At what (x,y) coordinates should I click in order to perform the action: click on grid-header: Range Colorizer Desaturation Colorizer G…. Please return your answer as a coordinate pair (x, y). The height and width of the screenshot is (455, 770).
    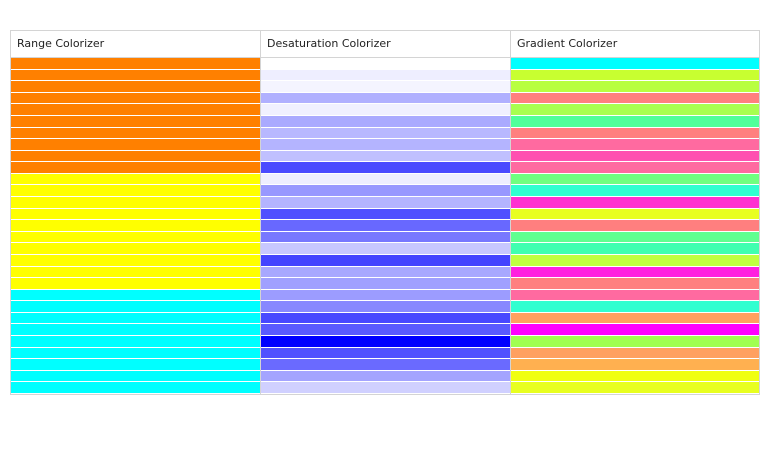
    Looking at the image, I should click on (385, 44).